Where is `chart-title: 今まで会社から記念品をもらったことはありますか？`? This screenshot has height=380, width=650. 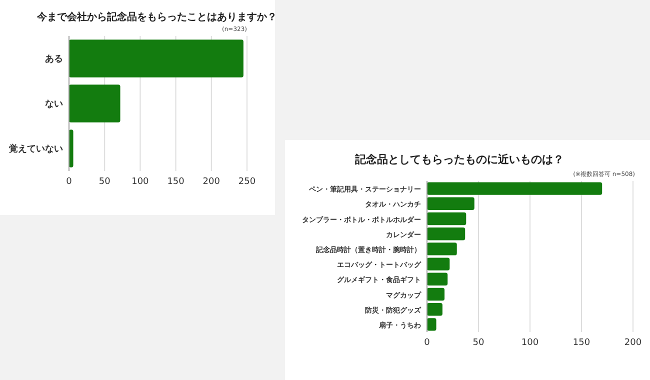 chart-title: 今まで会社から記念品をもらったことはありますか？ is located at coordinates (156, 17).